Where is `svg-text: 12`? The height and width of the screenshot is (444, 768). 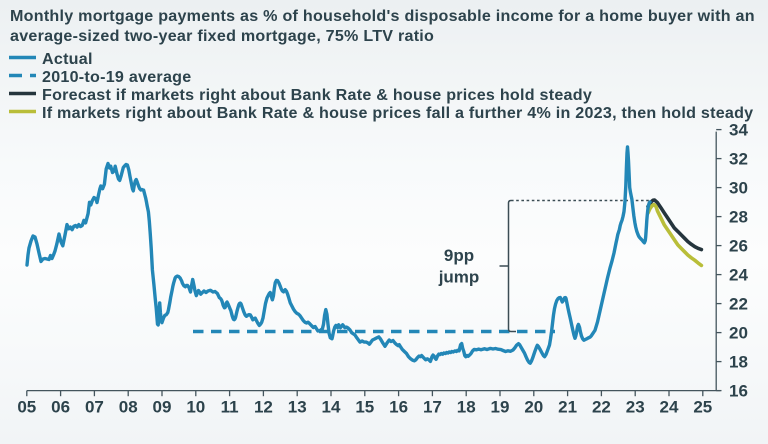 svg-text: 12 is located at coordinates (263, 407).